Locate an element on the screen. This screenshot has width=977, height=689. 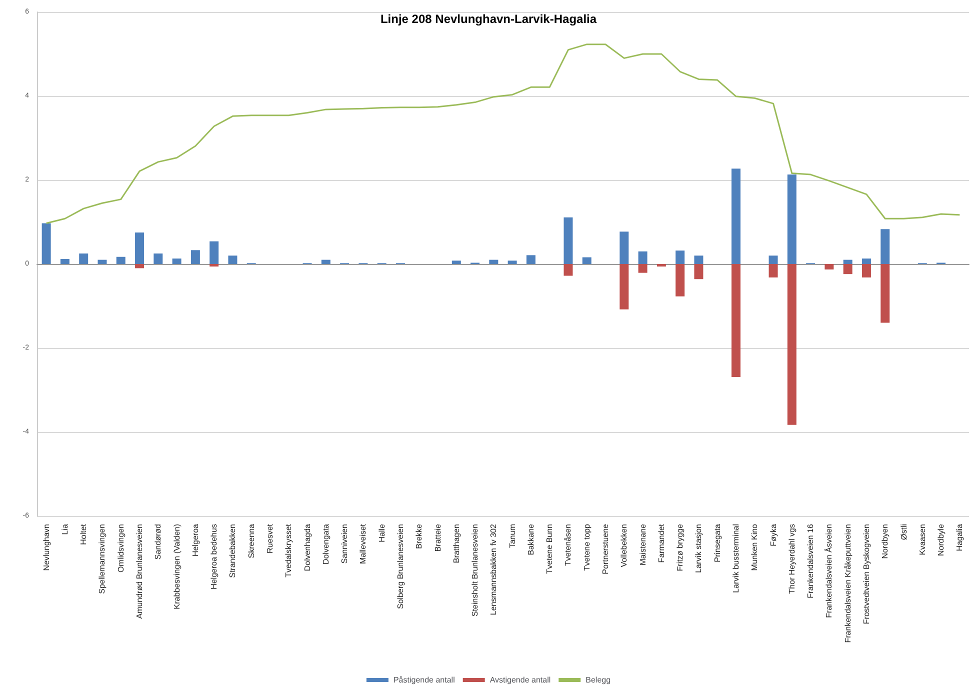
x-tick-label: Malleveiset is located at coordinates (363, 543).